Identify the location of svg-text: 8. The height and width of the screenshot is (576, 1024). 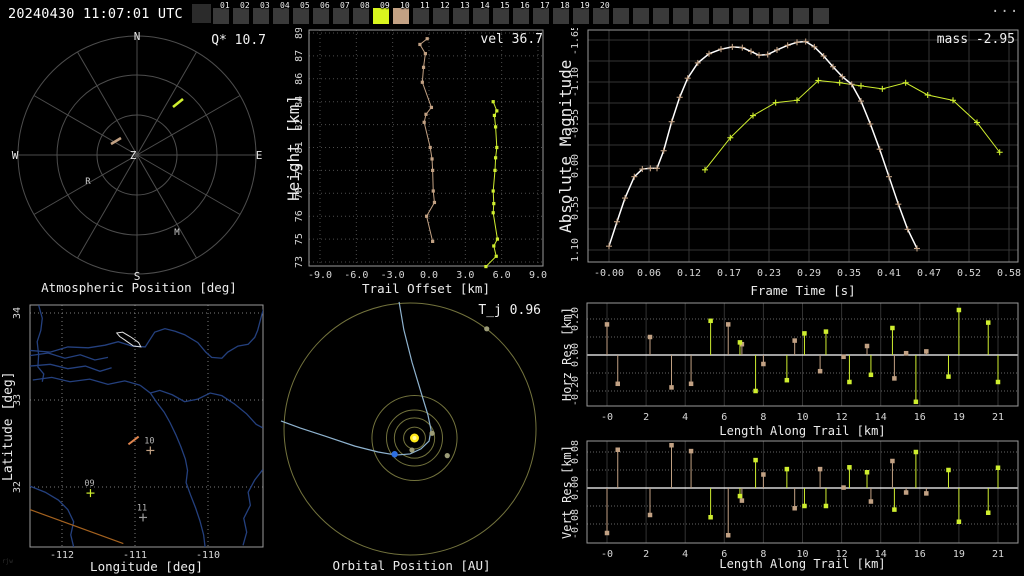
(763, 417).